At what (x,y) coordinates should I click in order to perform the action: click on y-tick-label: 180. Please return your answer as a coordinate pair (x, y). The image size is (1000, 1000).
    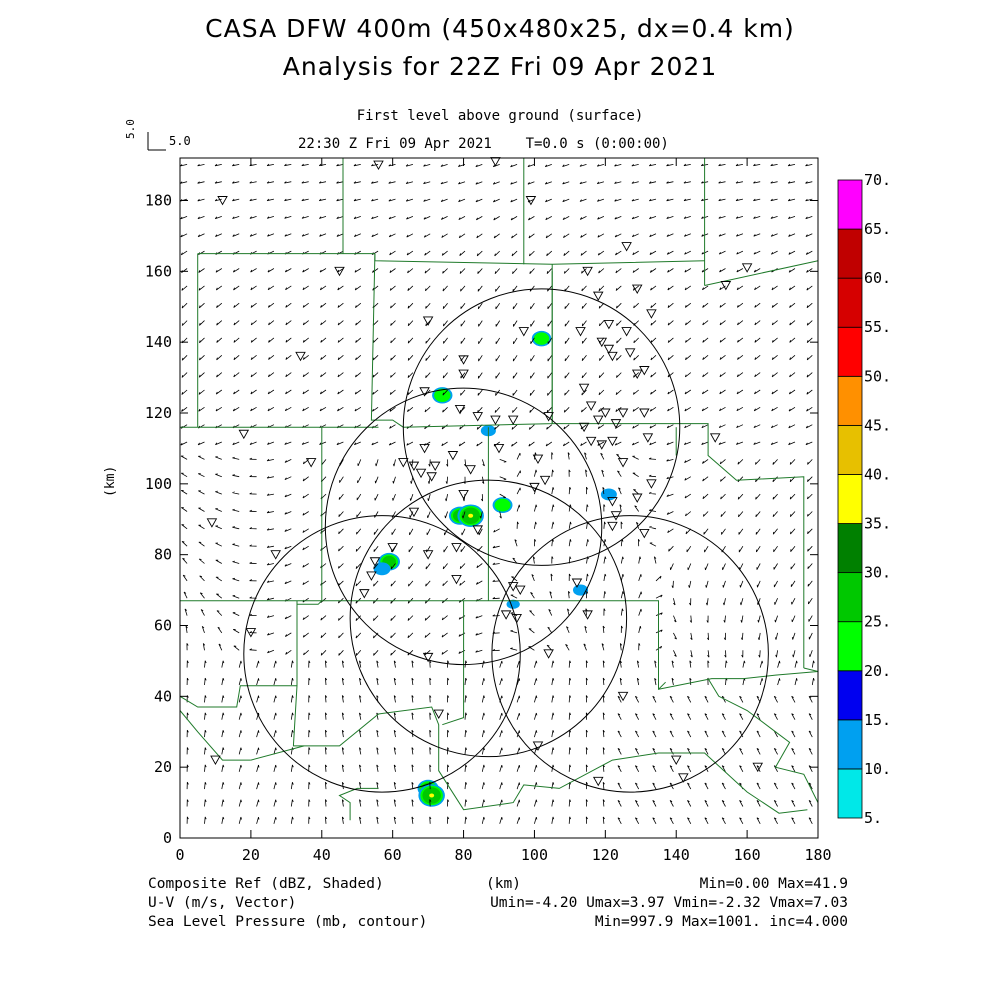
    Looking at the image, I should click on (158, 201).